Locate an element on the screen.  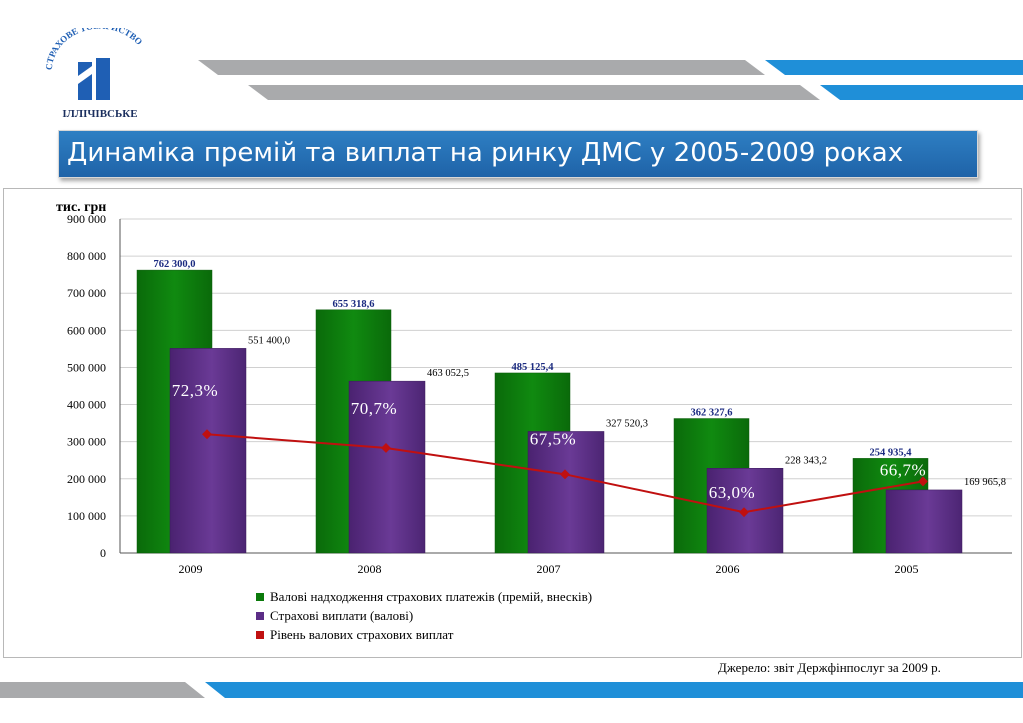
logo-name: ІЛЛІЧІВСЬКЕ is located at coordinates (99, 114).